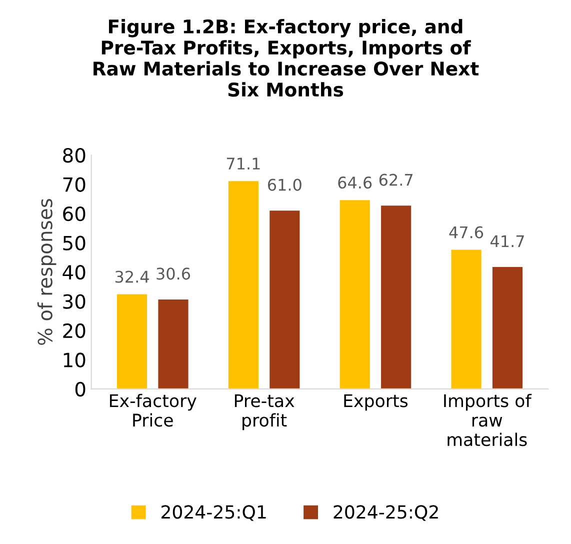  Describe the element at coordinates (132, 276) in the screenshot. I see `data-label: 32.4` at that location.